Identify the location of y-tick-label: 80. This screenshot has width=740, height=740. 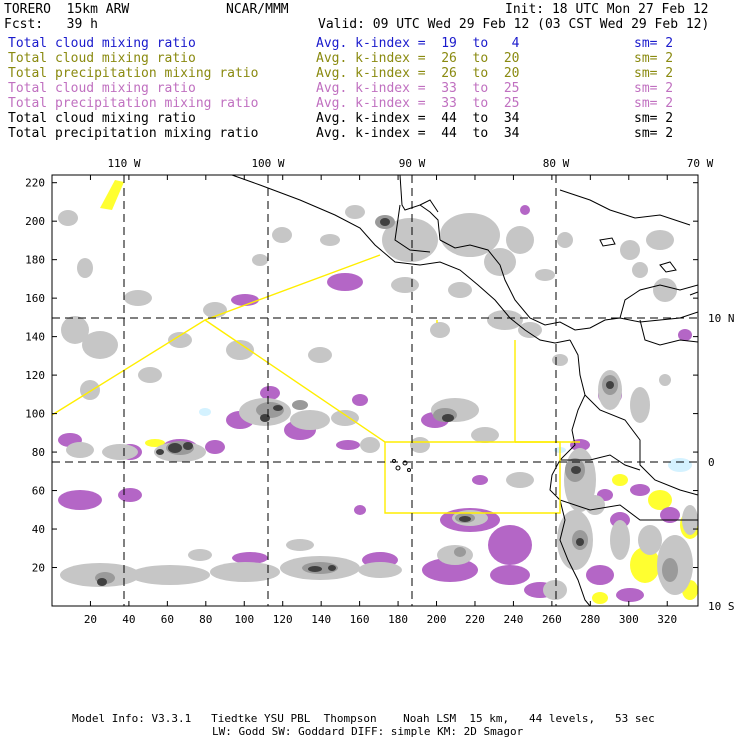
(38, 452).